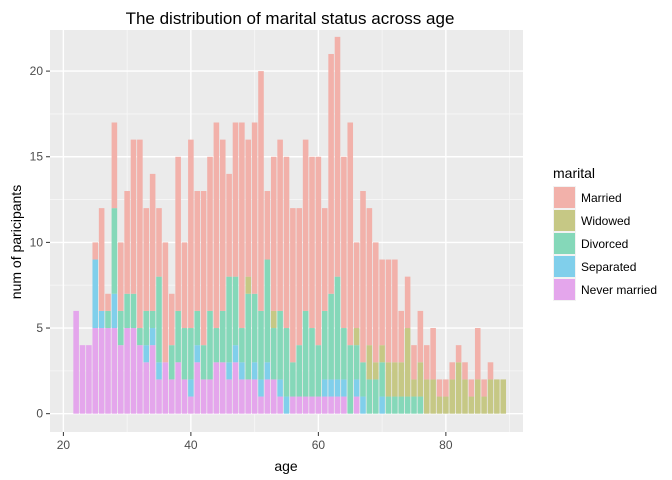 This screenshot has height=480, width=672. Describe the element at coordinates (564, 220) in the screenshot. I see `legend-swatch` at that location.